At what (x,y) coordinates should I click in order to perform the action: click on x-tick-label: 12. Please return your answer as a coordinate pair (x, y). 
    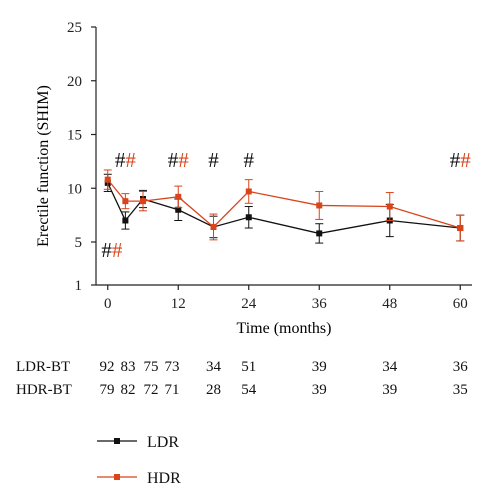
    Looking at the image, I should click on (178, 304).